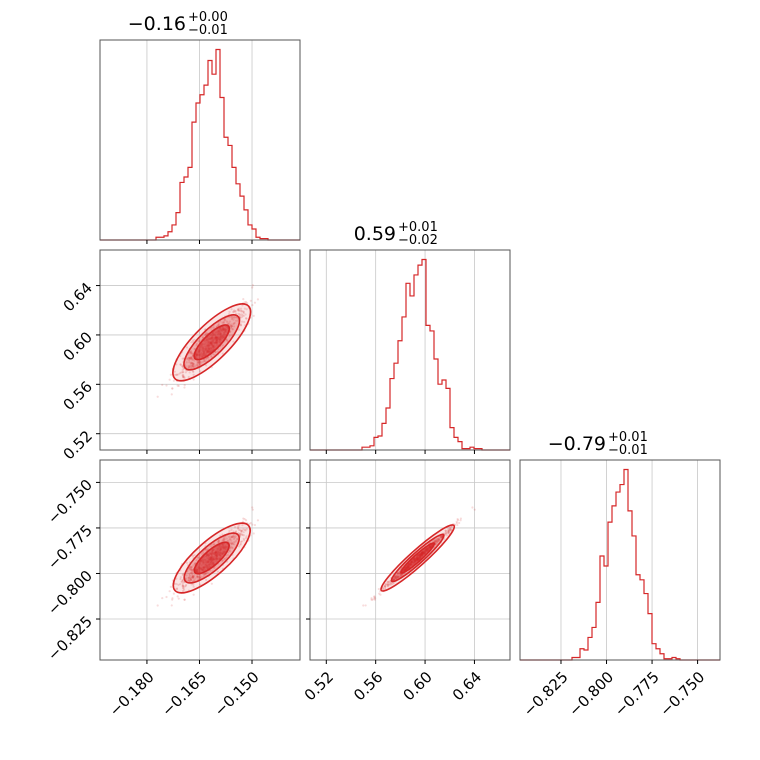 The height and width of the screenshot is (760, 760). Describe the element at coordinates (637, 694) in the screenshot. I see `x-tick-label-param-2: −0.775` at that location.